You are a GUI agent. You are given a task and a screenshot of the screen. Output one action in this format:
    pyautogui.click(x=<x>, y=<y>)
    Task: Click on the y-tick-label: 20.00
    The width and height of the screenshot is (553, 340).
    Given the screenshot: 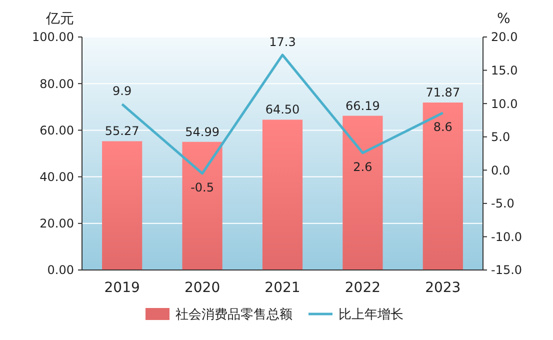 What is the action you would take?
    pyautogui.click(x=57, y=223)
    